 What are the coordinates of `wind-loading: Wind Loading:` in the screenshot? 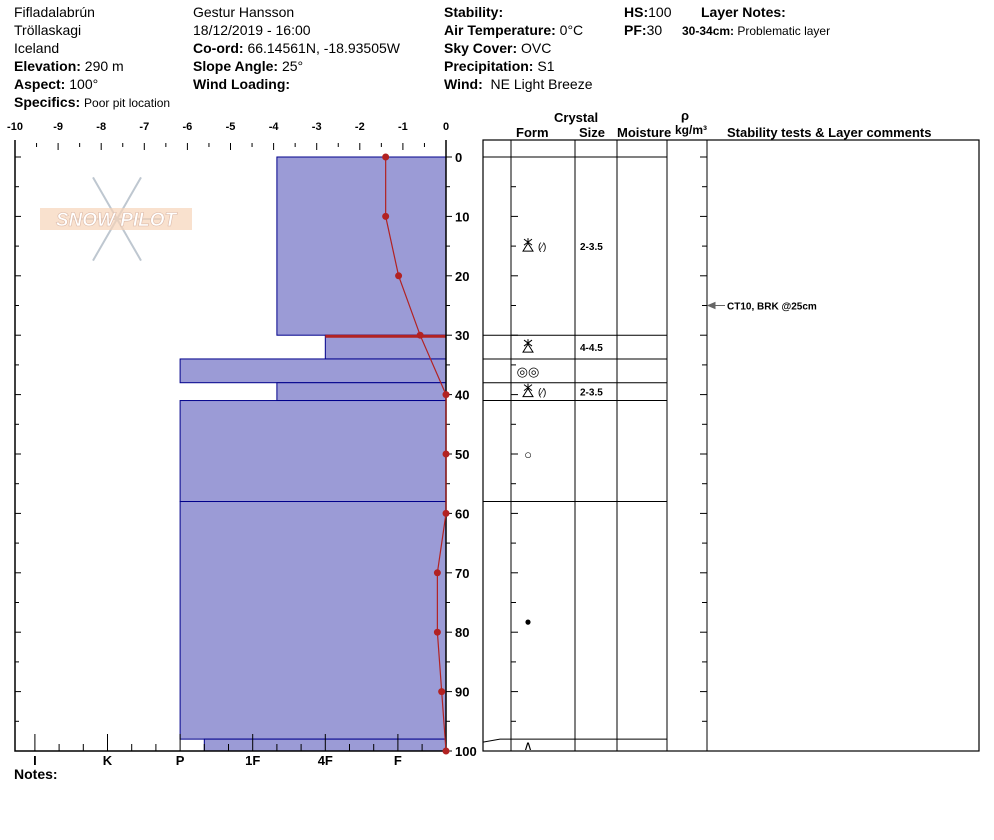 It's located at (242, 84).